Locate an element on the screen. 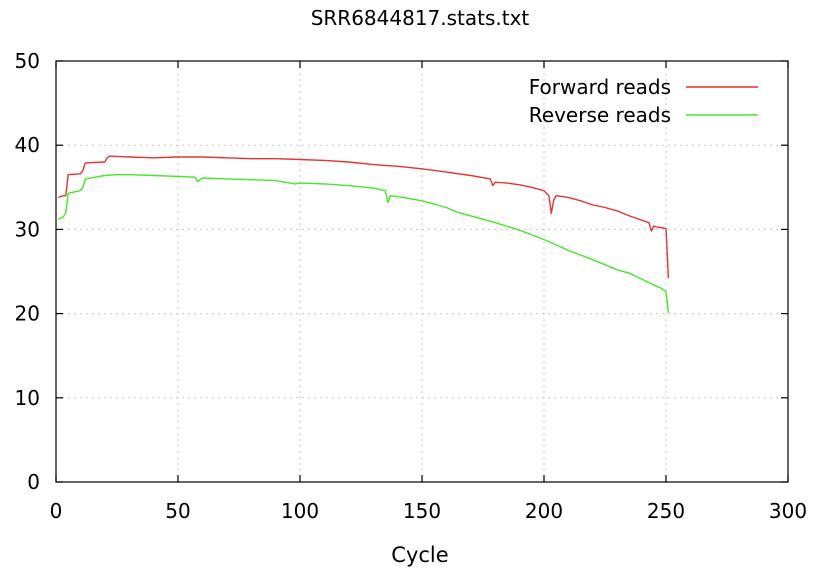  x-tick-label: 150 is located at coordinates (422, 511).